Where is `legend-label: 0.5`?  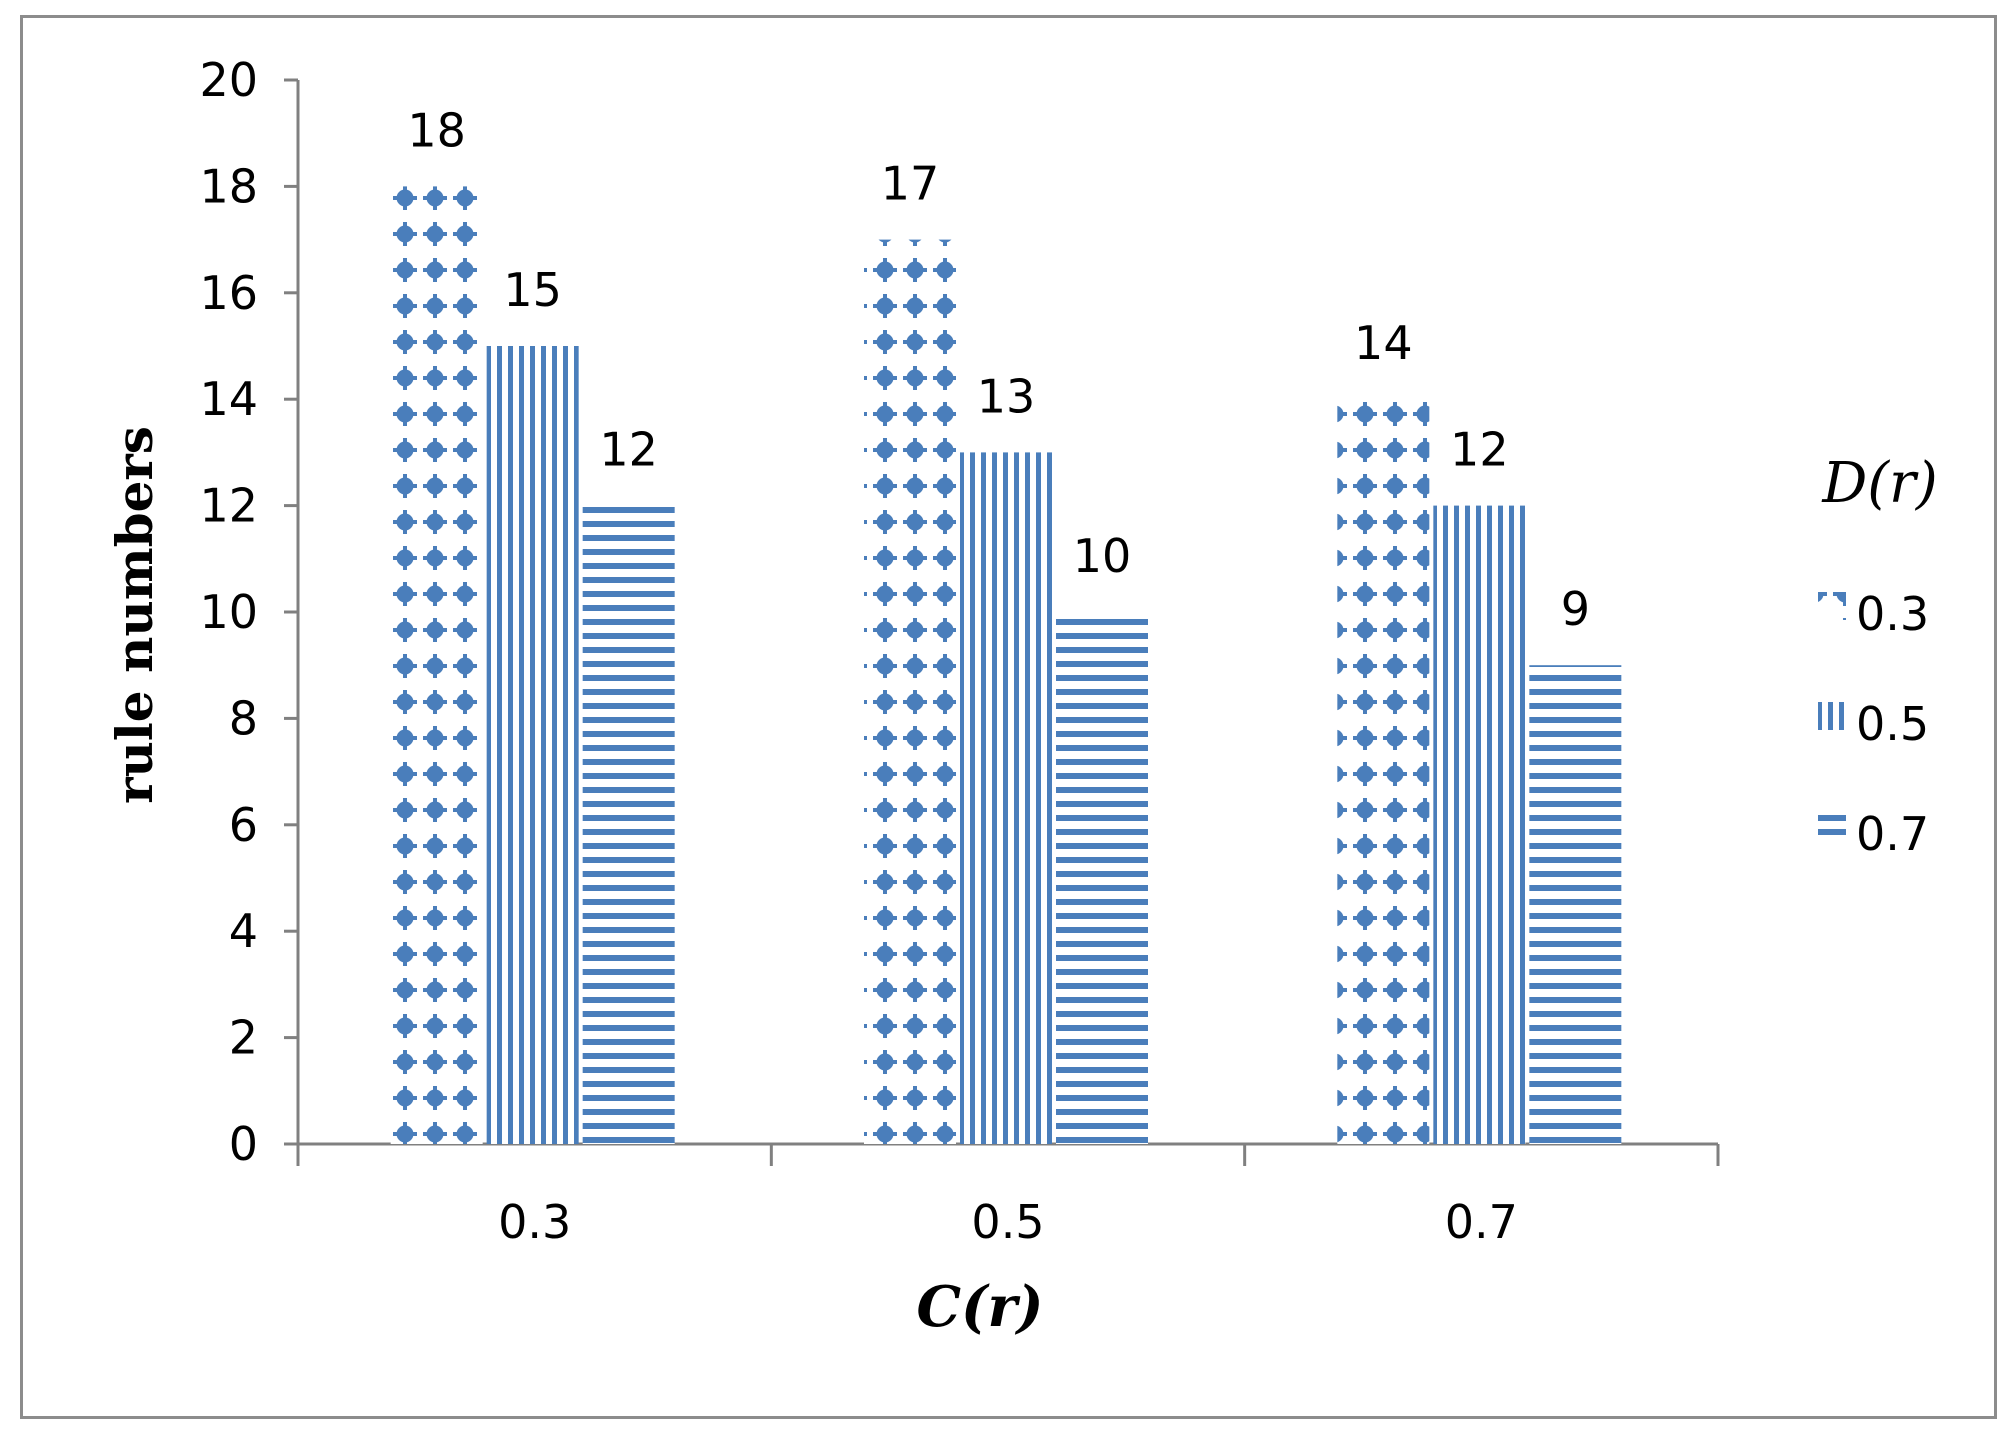 legend-label: 0.5 is located at coordinates (1892, 724).